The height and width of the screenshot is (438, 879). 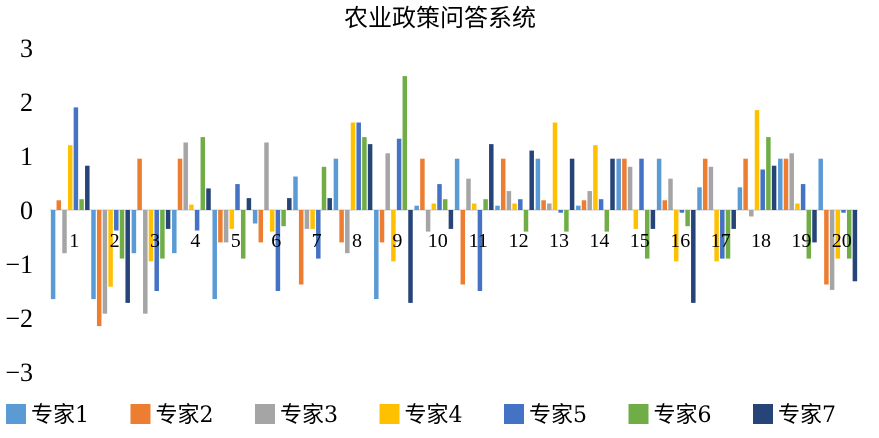 What do you see at coordinates (680, 241) in the screenshot?
I see `category-label: 16` at bounding box center [680, 241].